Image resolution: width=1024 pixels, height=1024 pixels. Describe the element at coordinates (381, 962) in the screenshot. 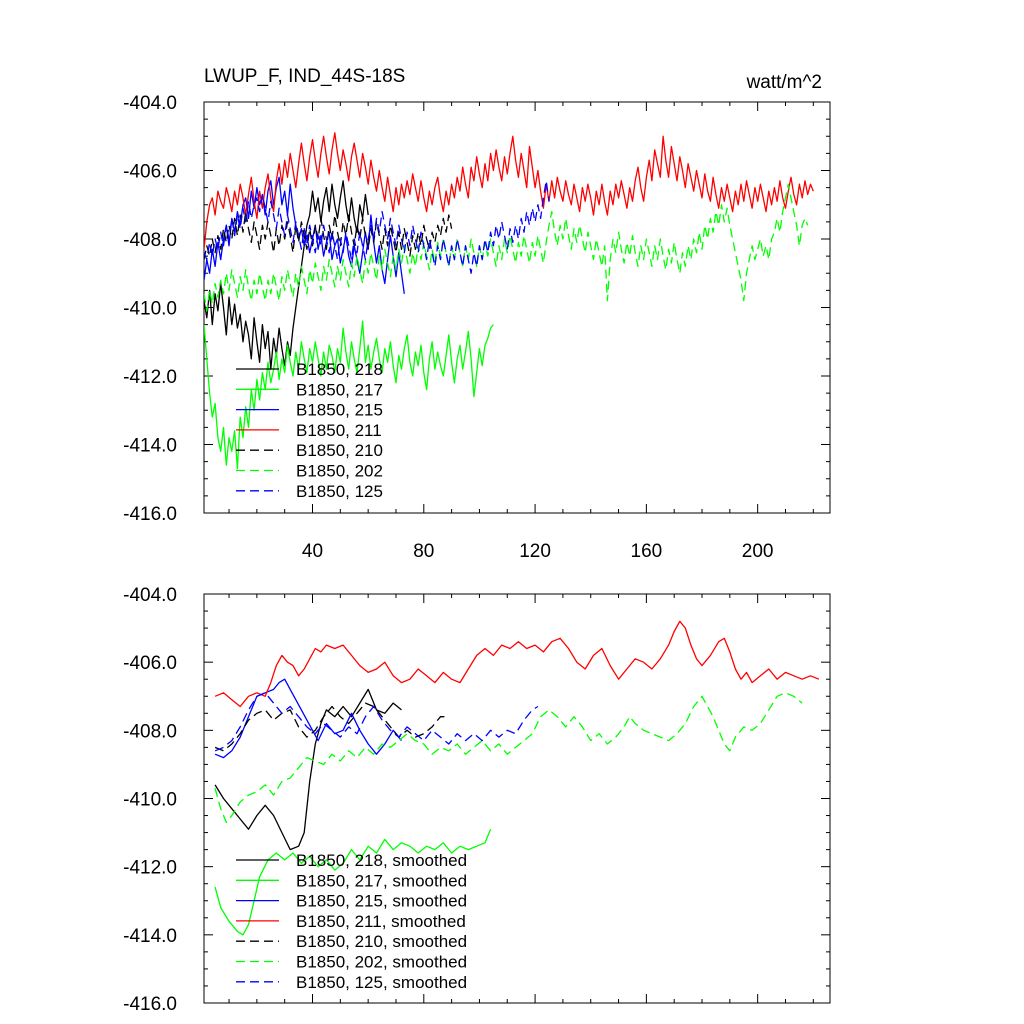

I see `legend-label: B1850, 202, smoothed` at that location.